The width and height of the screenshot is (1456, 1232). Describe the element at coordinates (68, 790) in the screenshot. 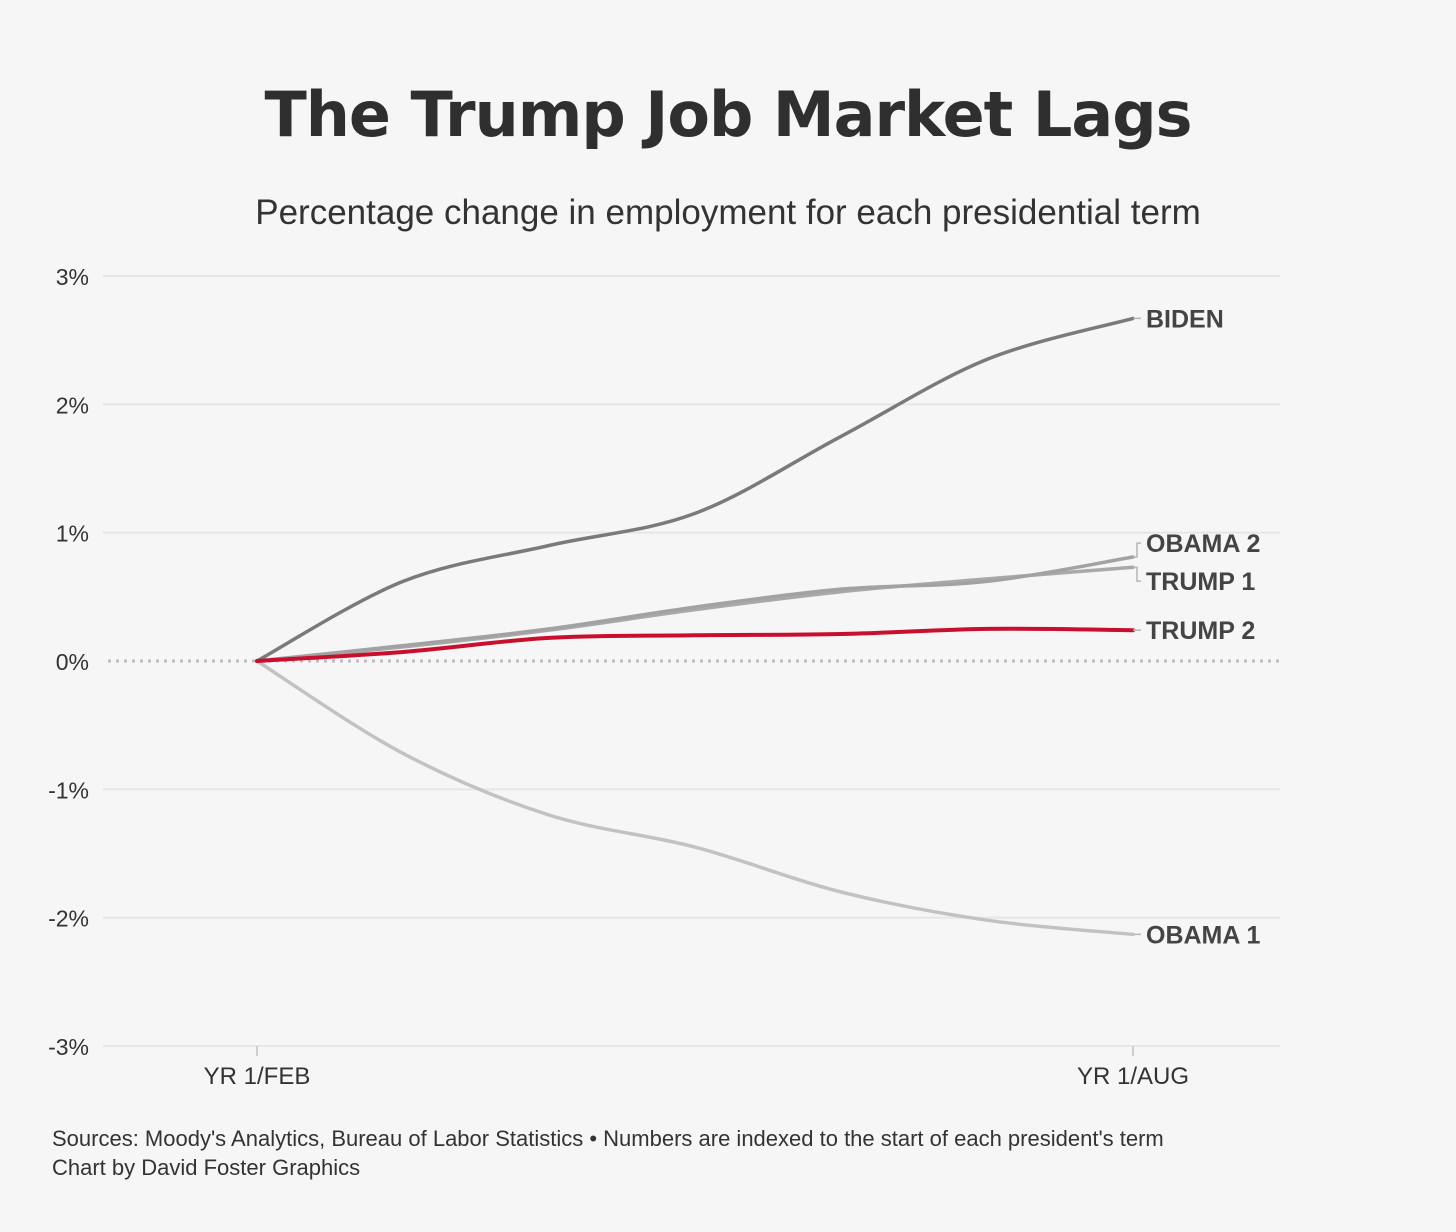

I see `y-tick-label: -1%` at that location.